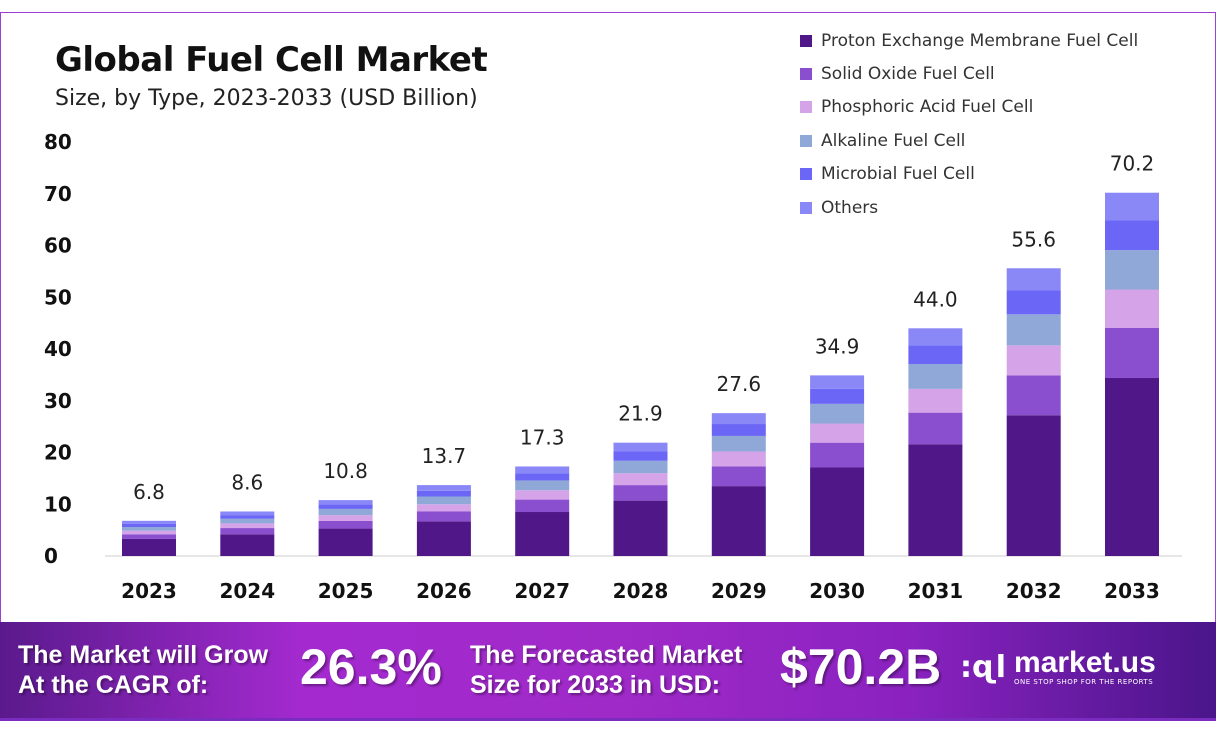 The width and height of the screenshot is (1216, 731). What do you see at coordinates (983, 667) in the screenshot?
I see `logo-icon: :ɋl` at bounding box center [983, 667].